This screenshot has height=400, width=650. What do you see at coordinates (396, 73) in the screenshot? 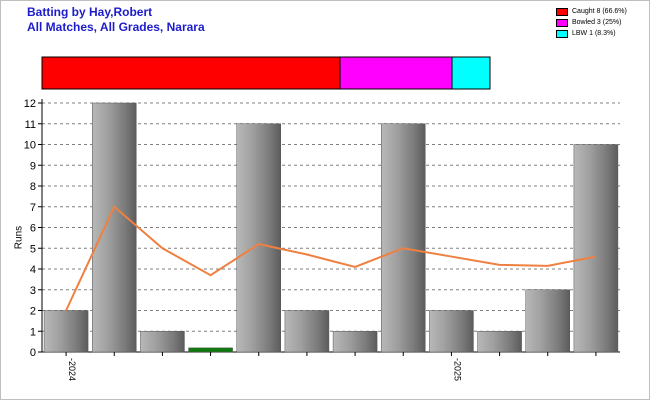
I see `dismissal-segment-bowled` at bounding box center [396, 73].